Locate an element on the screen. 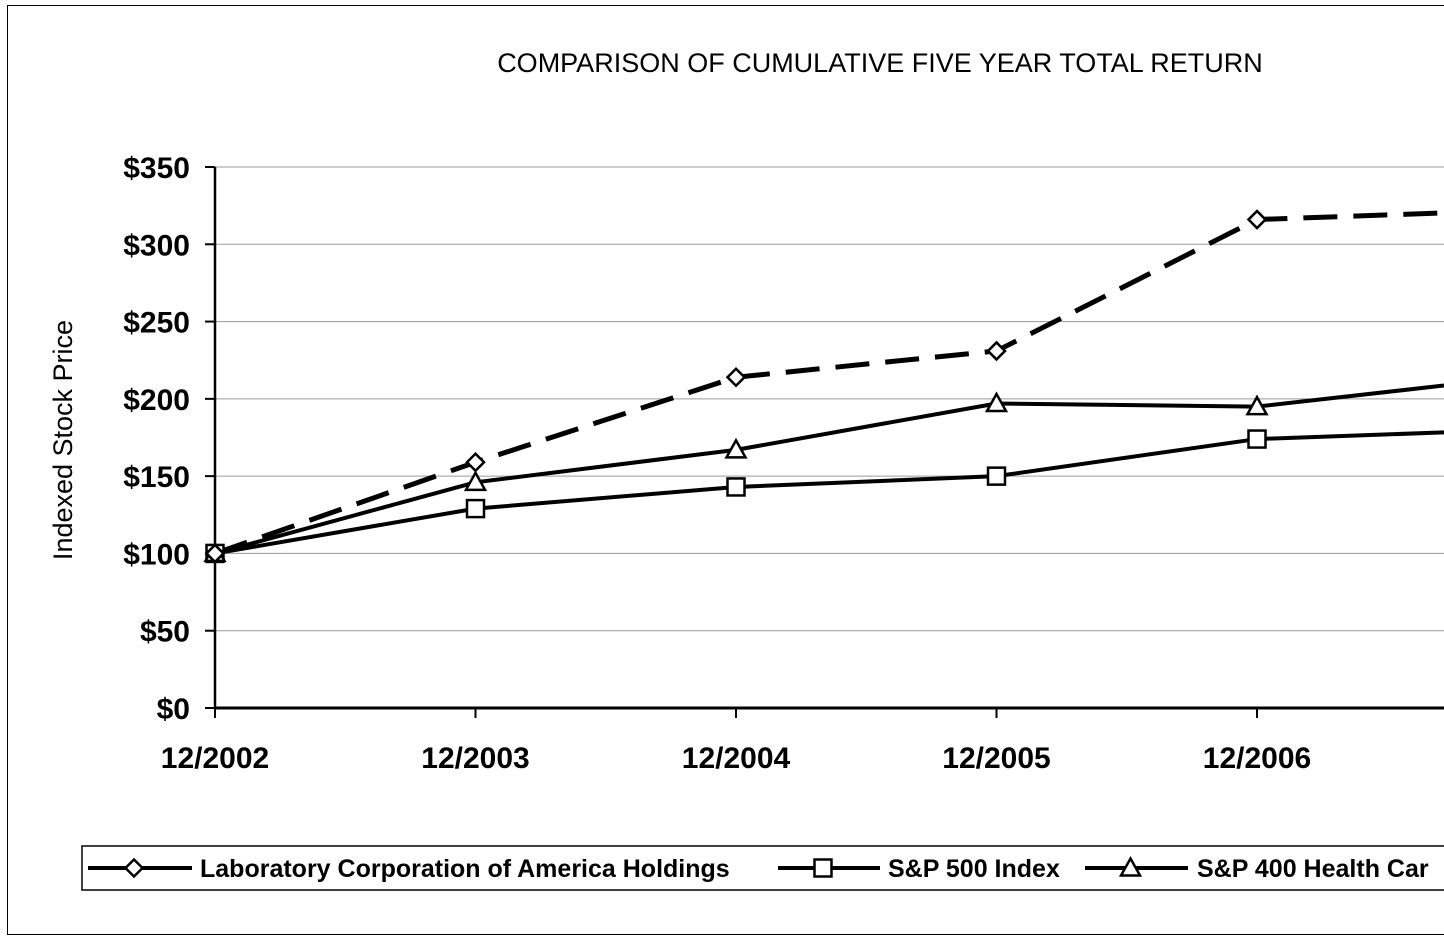  legend-diamond-marker is located at coordinates (134, 868).